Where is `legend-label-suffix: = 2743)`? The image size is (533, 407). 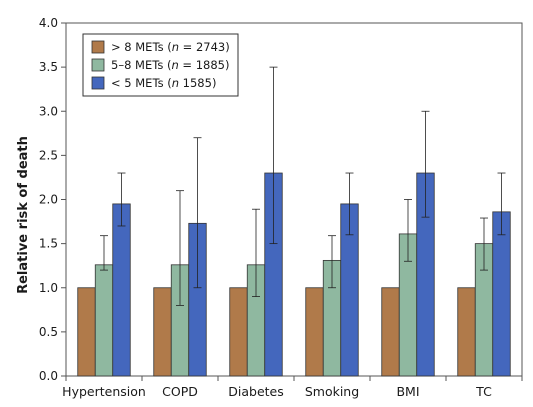 legend-label-suffix: = 2743) is located at coordinates (204, 47).